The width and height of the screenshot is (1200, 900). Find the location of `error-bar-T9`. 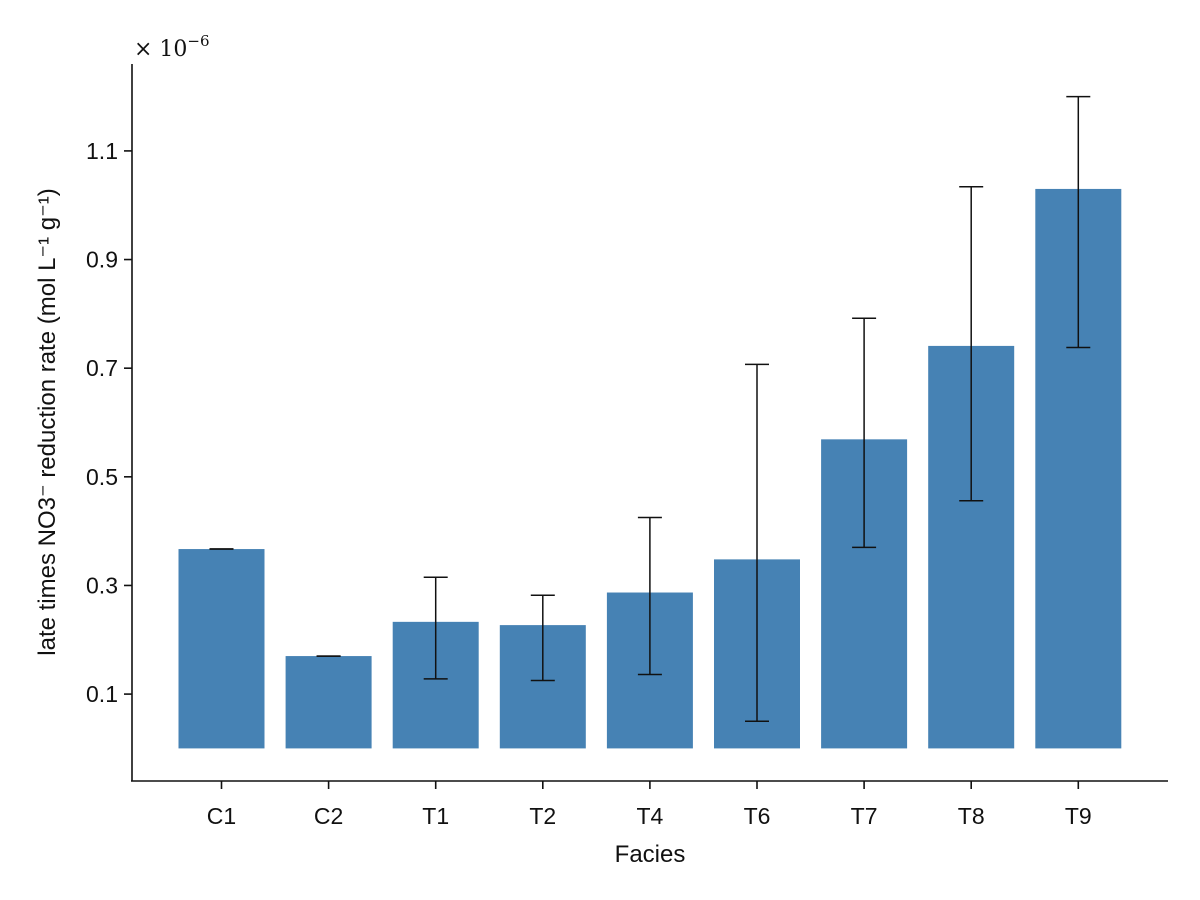

error-bar-T9 is located at coordinates (1078, 222).